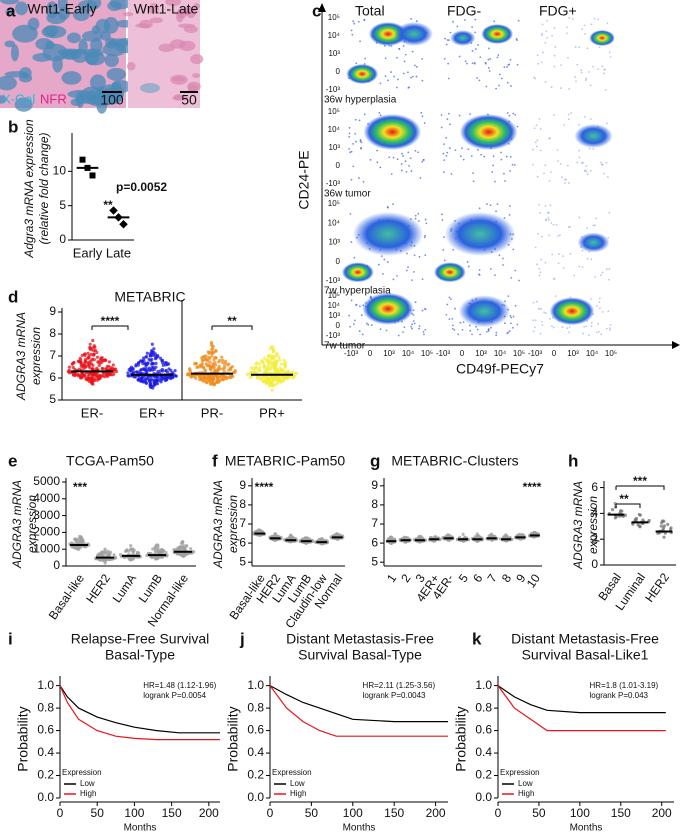 This screenshot has width=681, height=835. I want to click on y-tick-label: -10³, so click(333, 280).